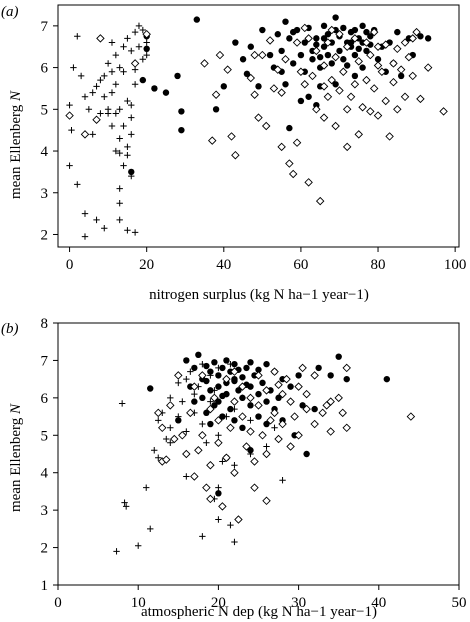 The height and width of the screenshot is (622, 470). What do you see at coordinates (45, 549) in the screenshot?
I see `y-tick-label: 2` at bounding box center [45, 549].